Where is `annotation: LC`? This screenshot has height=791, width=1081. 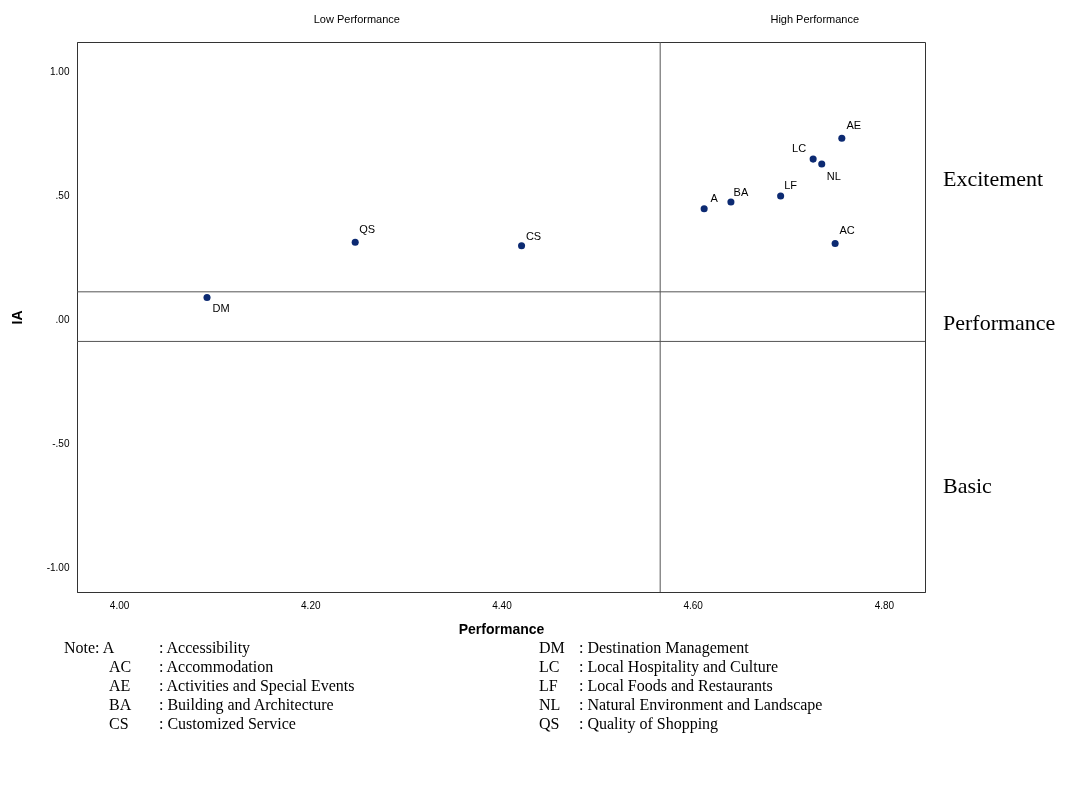 annotation: LC is located at coordinates (799, 148).